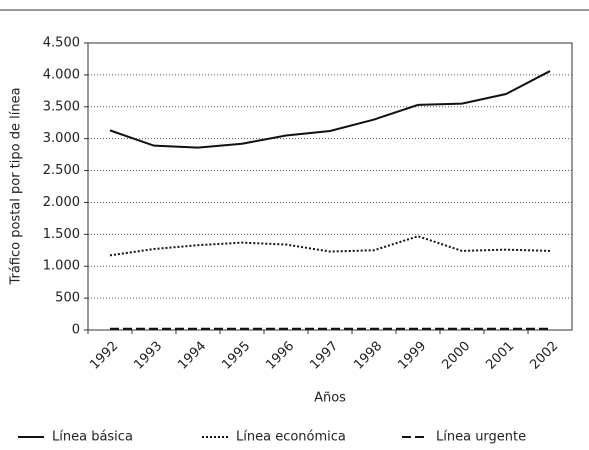  I want to click on x-tick-label: 1999, so click(412, 356).